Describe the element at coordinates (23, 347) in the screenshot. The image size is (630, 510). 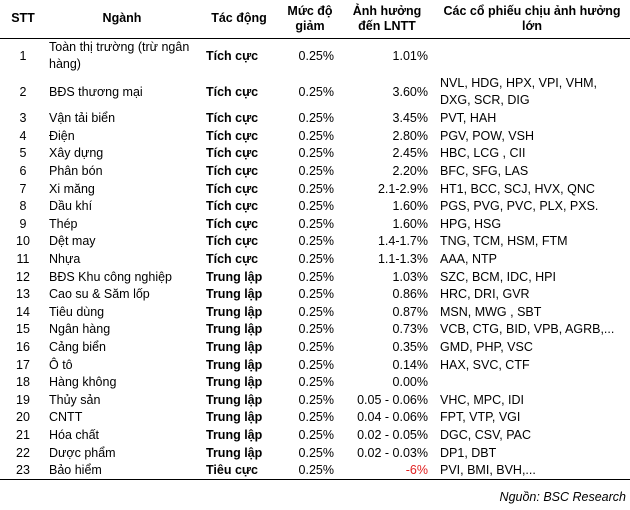
I see `row-stt: 16` at that location.